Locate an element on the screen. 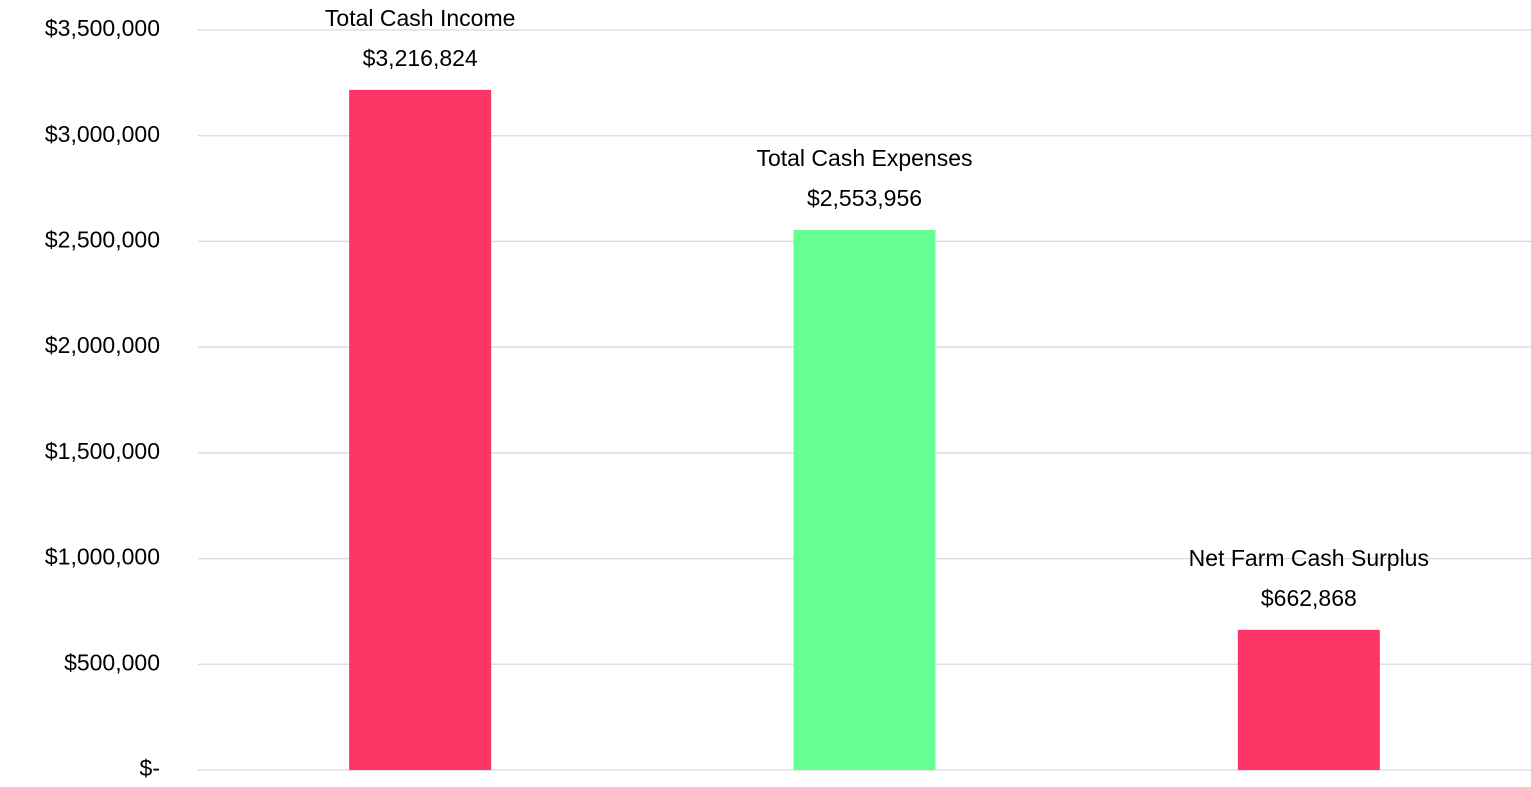 This screenshot has height=787, width=1531. y-tick-label: $1,500,000 is located at coordinates (102, 451).